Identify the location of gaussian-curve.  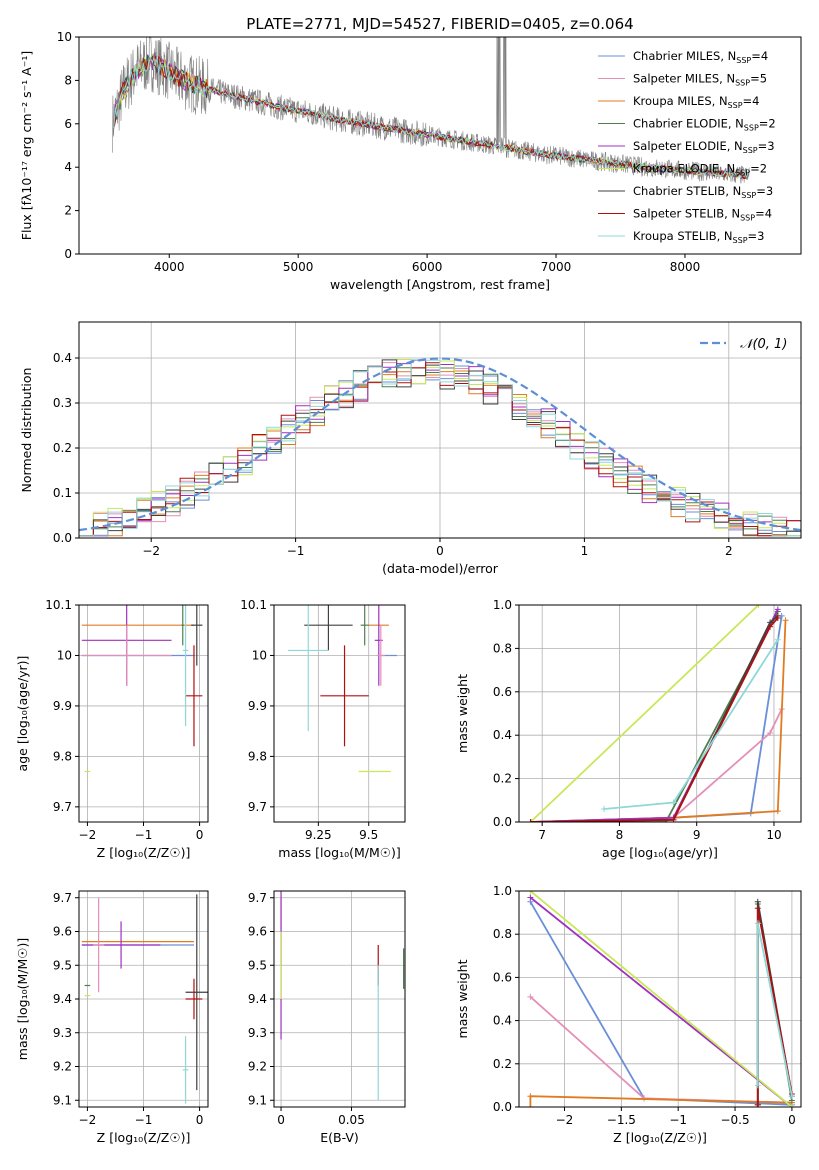
(440, 444).